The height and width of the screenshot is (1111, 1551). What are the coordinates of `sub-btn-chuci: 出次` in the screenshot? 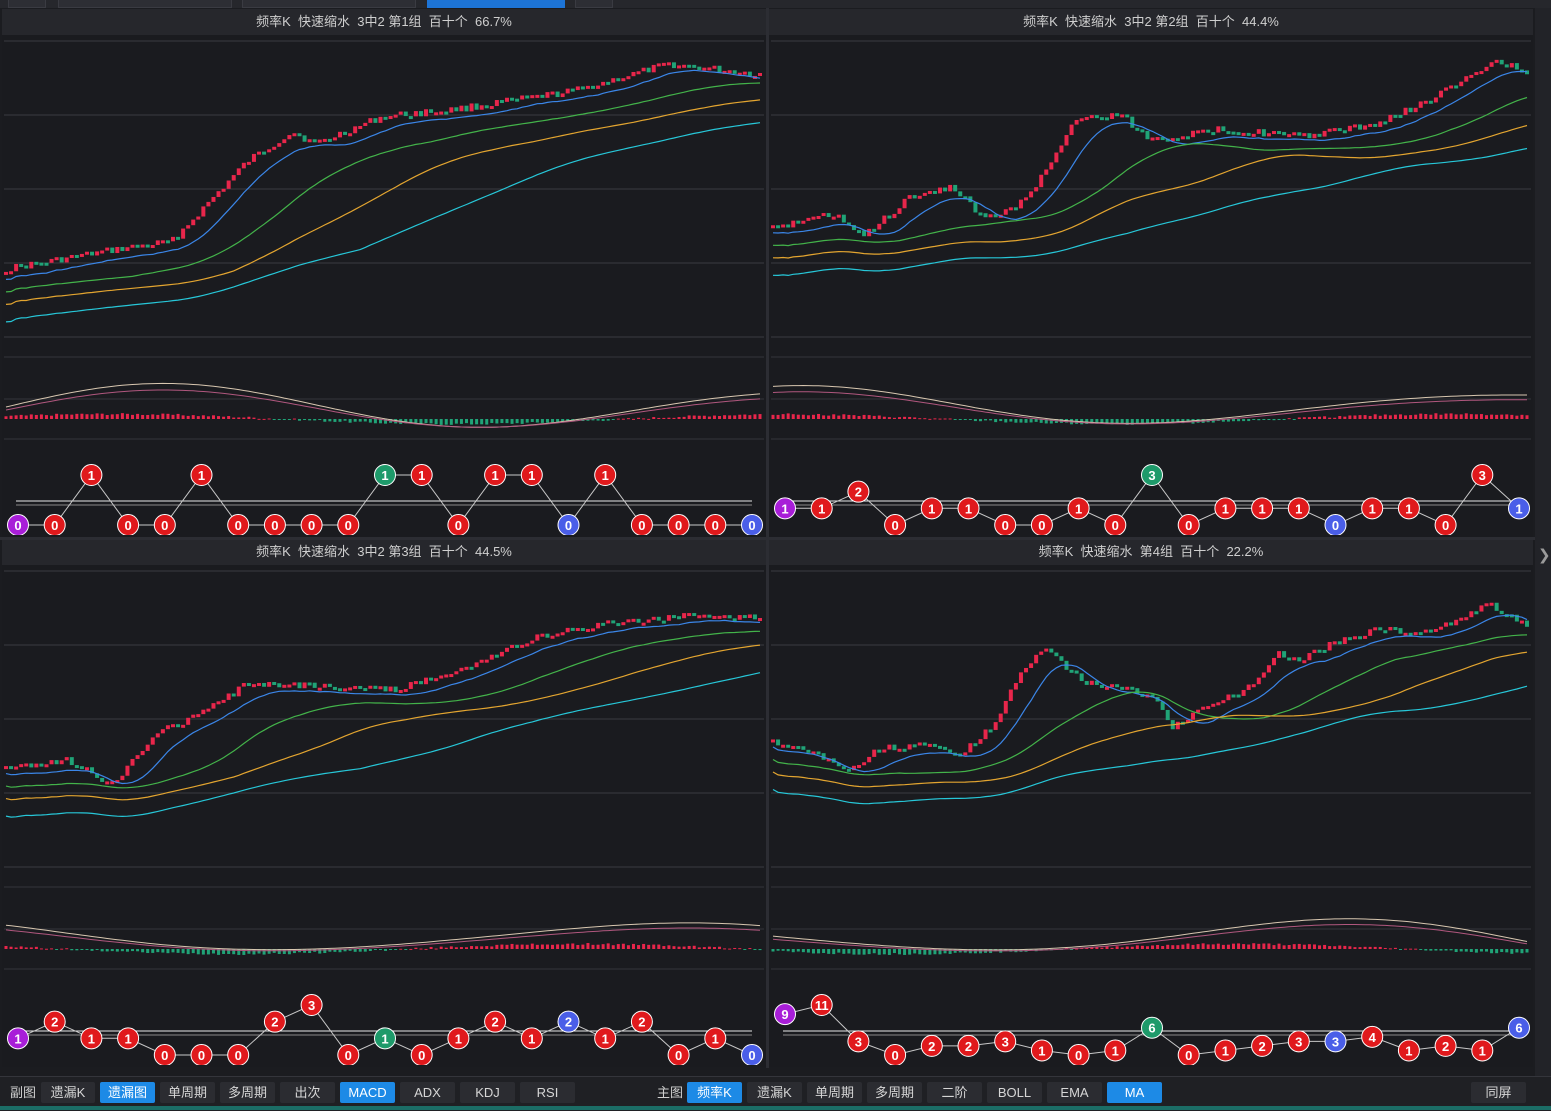 It's located at (307, 1092).